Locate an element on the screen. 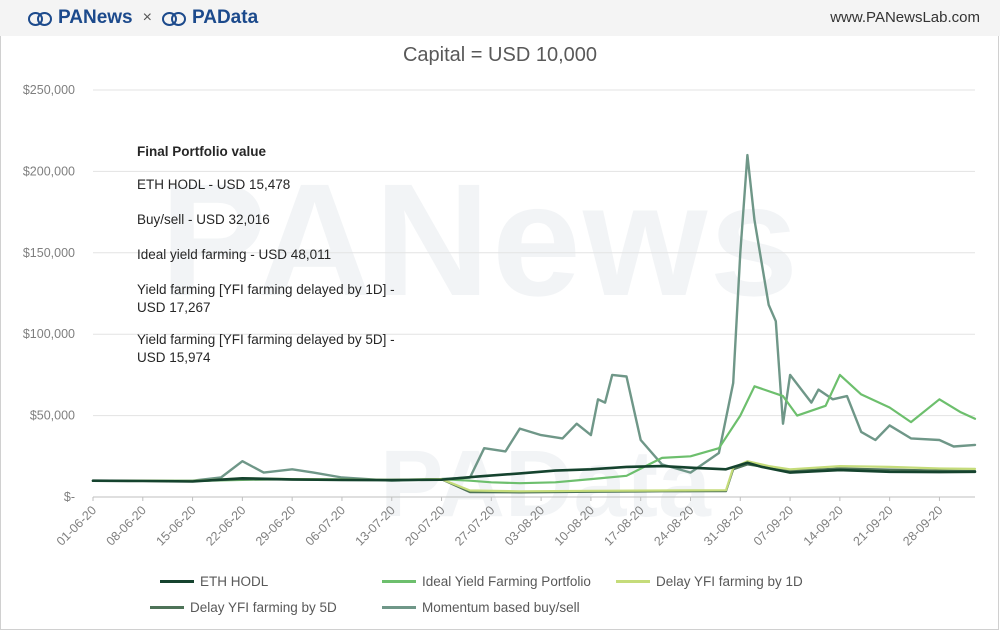  chart-title: Capital = USD 10,000 is located at coordinates (499, 55).